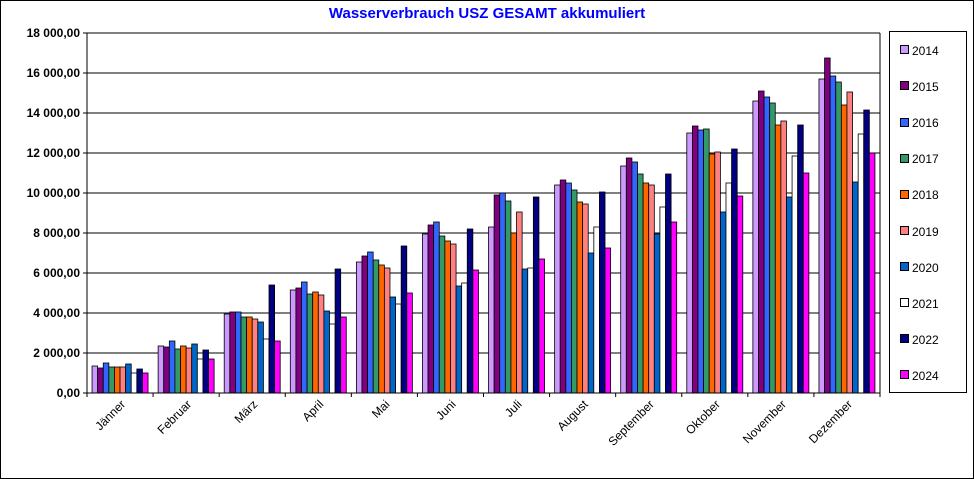 This screenshot has width=974, height=479. Describe the element at coordinates (175, 417) in the screenshot. I see `x-tick-label: Februar` at that location.